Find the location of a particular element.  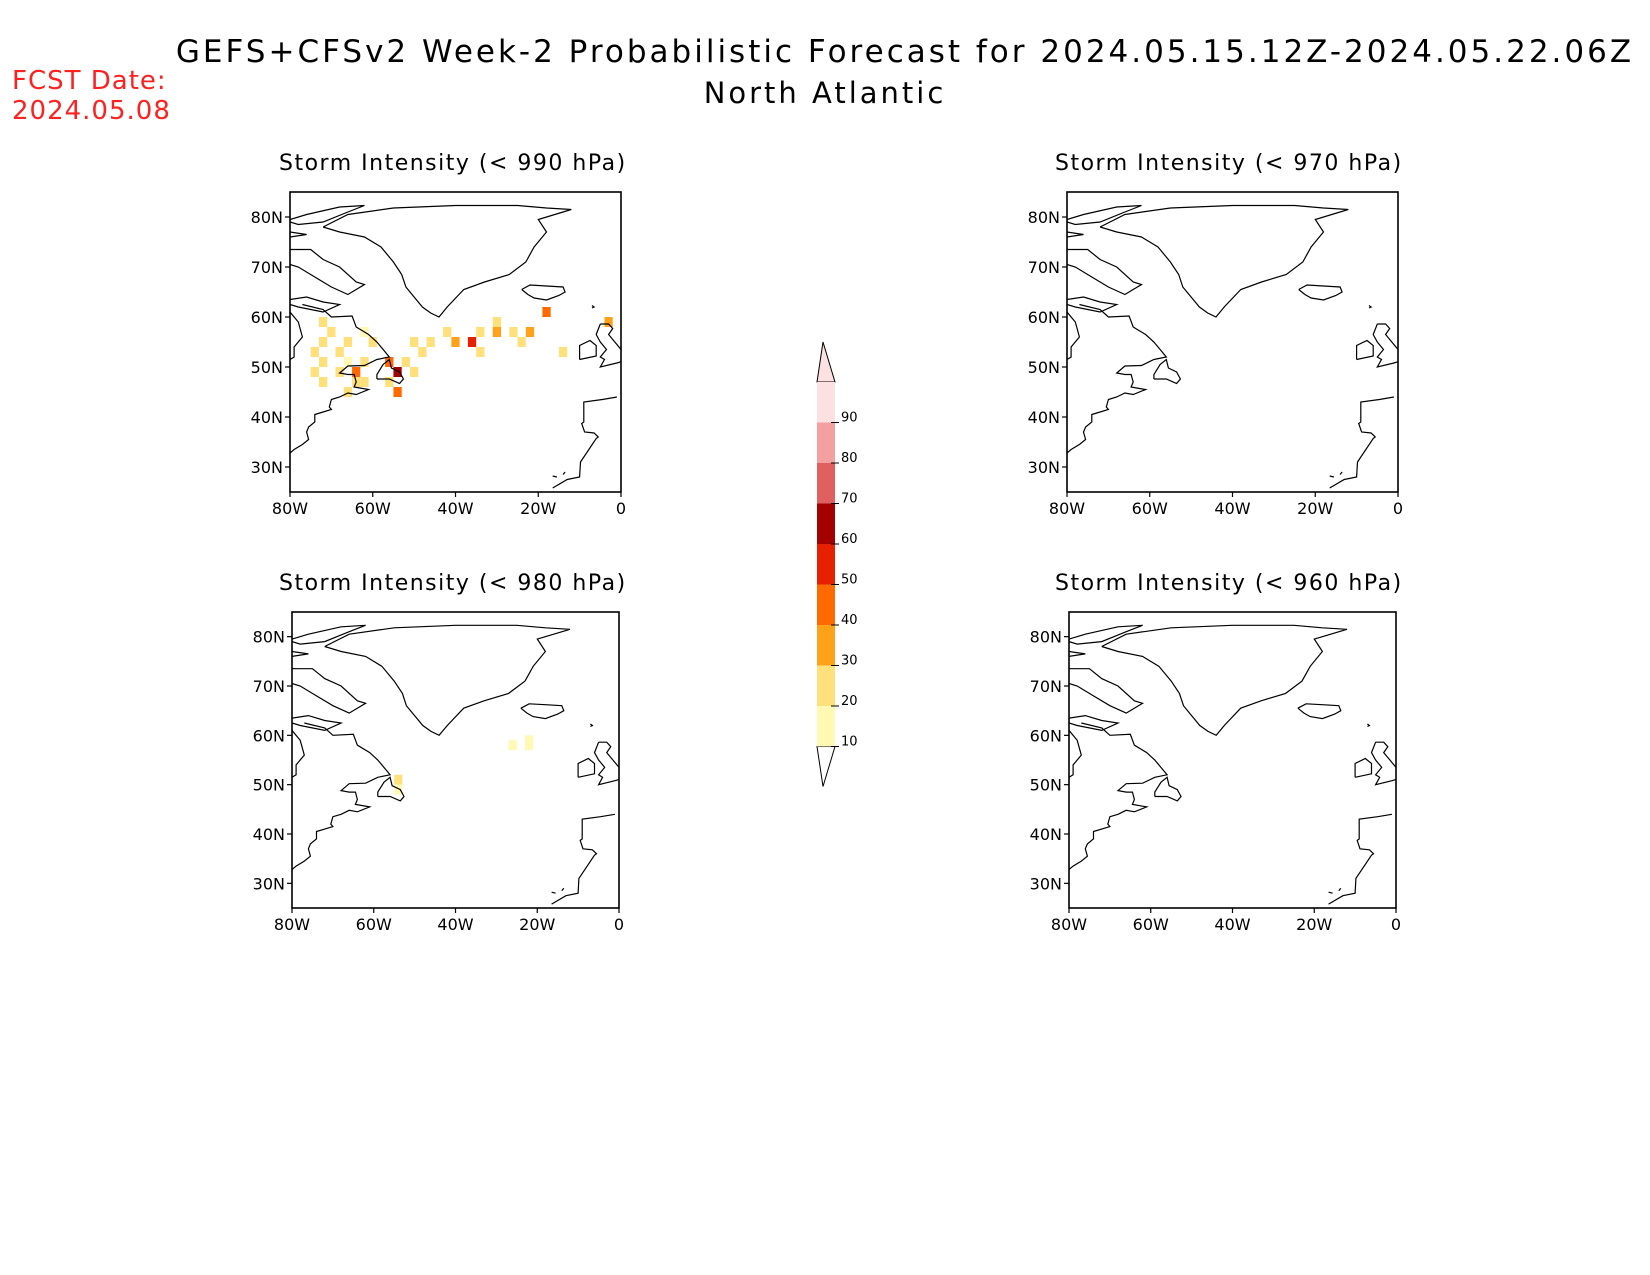

lat-tick-label: 70N is located at coordinates (267, 267).